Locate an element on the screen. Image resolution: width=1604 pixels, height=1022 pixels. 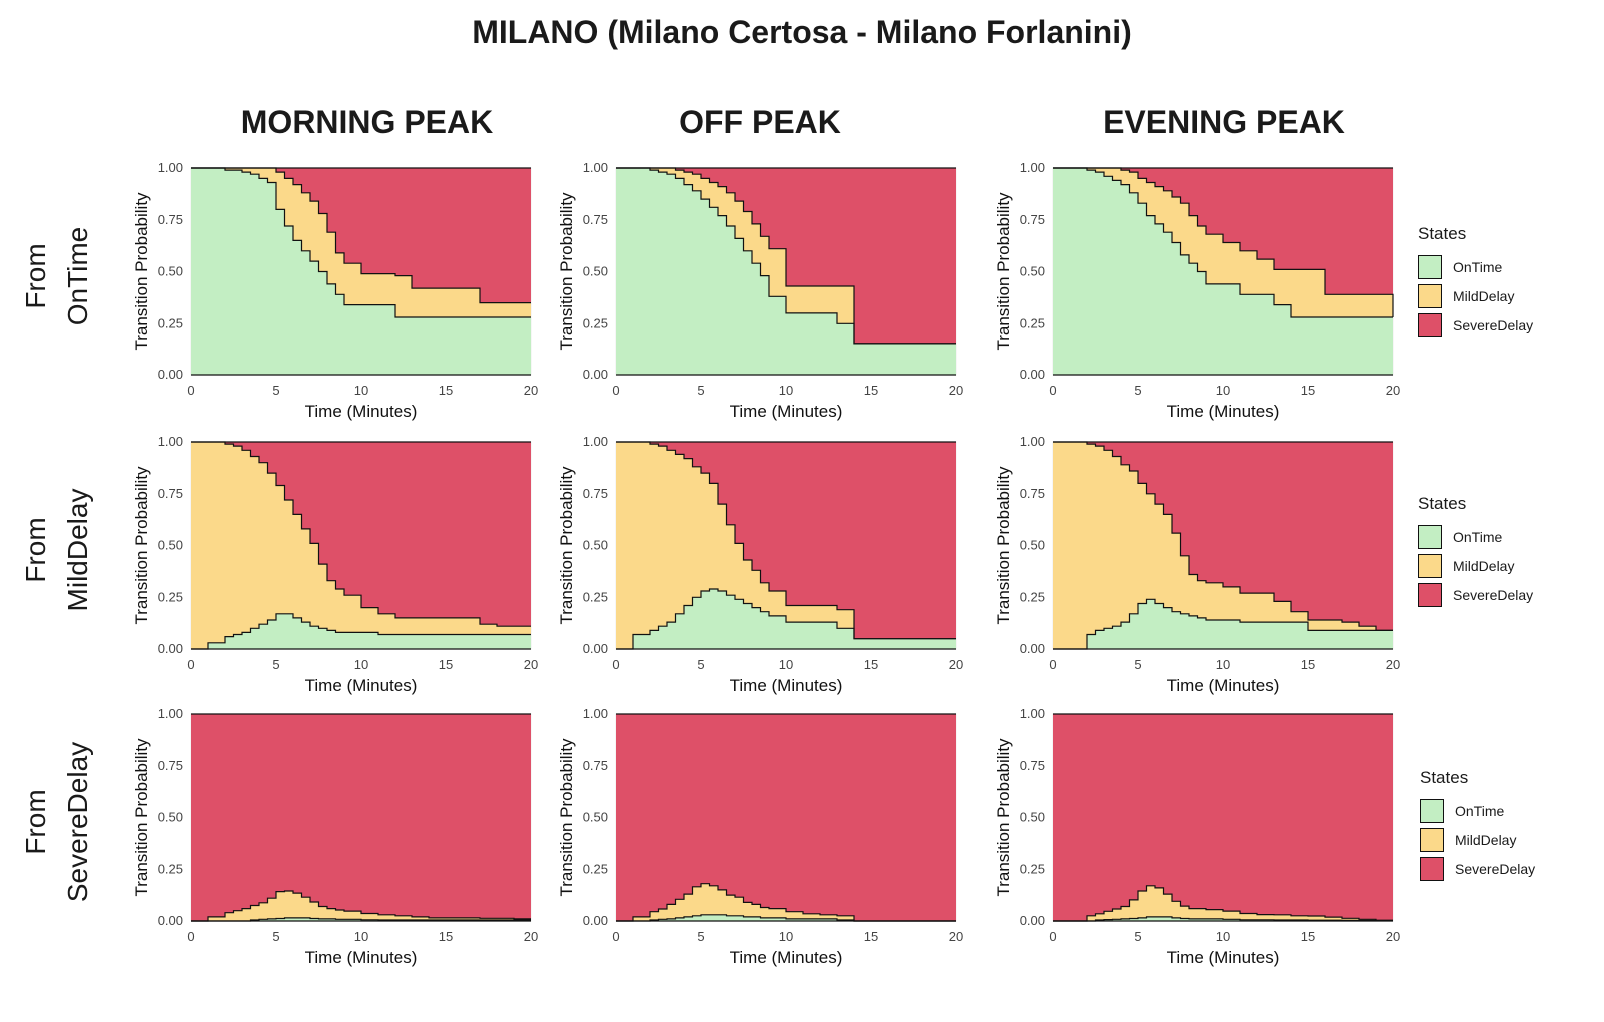
column-header-evening-peak: EVENING PEAK is located at coordinates (1224, 122).